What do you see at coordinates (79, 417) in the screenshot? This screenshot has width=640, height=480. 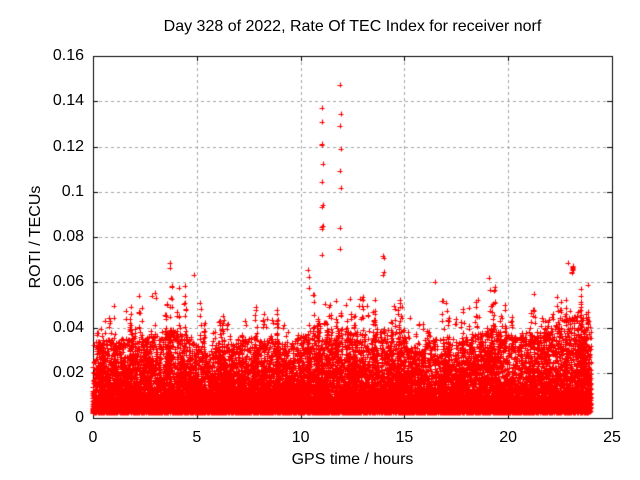 I see `y-tick-label: 0` at bounding box center [79, 417].